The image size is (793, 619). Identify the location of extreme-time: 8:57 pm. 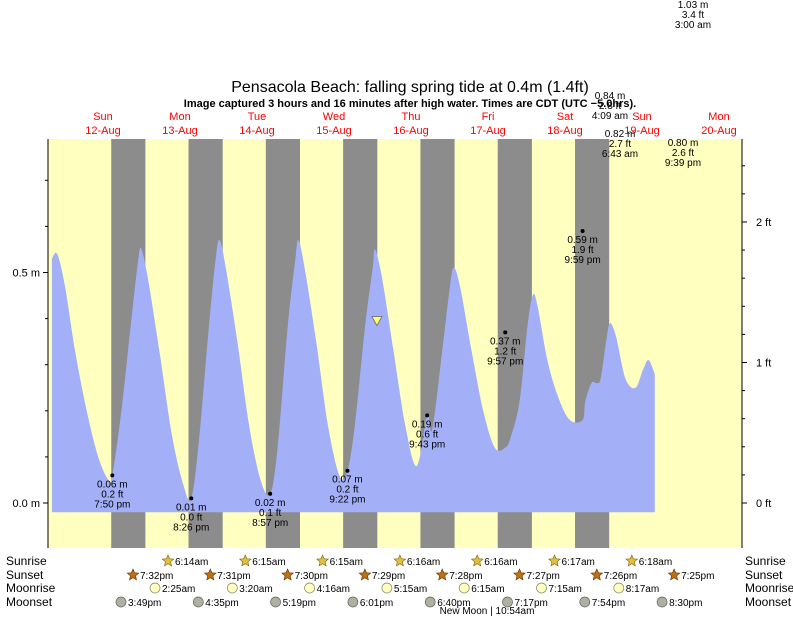
(270, 523).